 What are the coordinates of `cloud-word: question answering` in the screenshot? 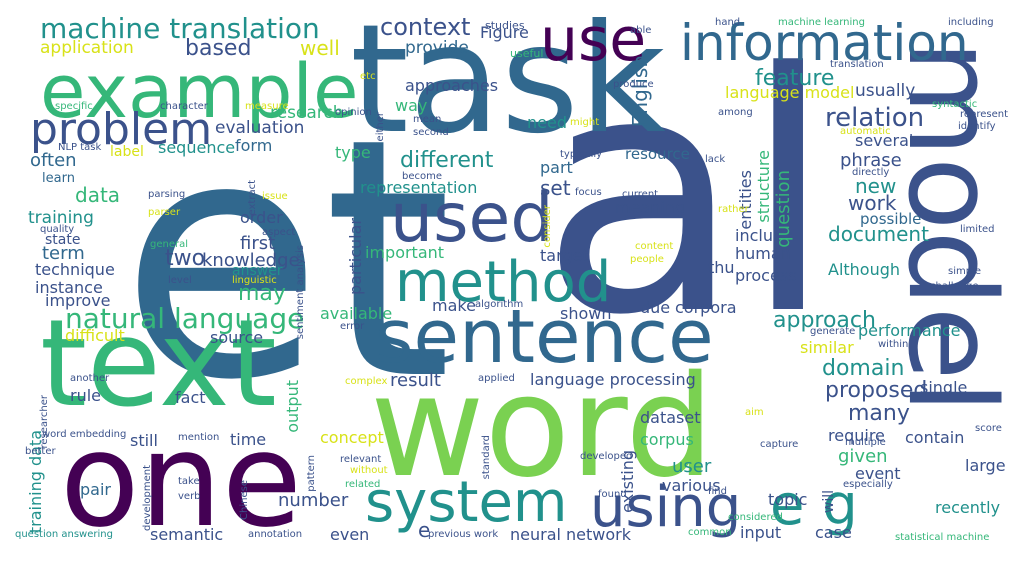 It's located at (64, 534).